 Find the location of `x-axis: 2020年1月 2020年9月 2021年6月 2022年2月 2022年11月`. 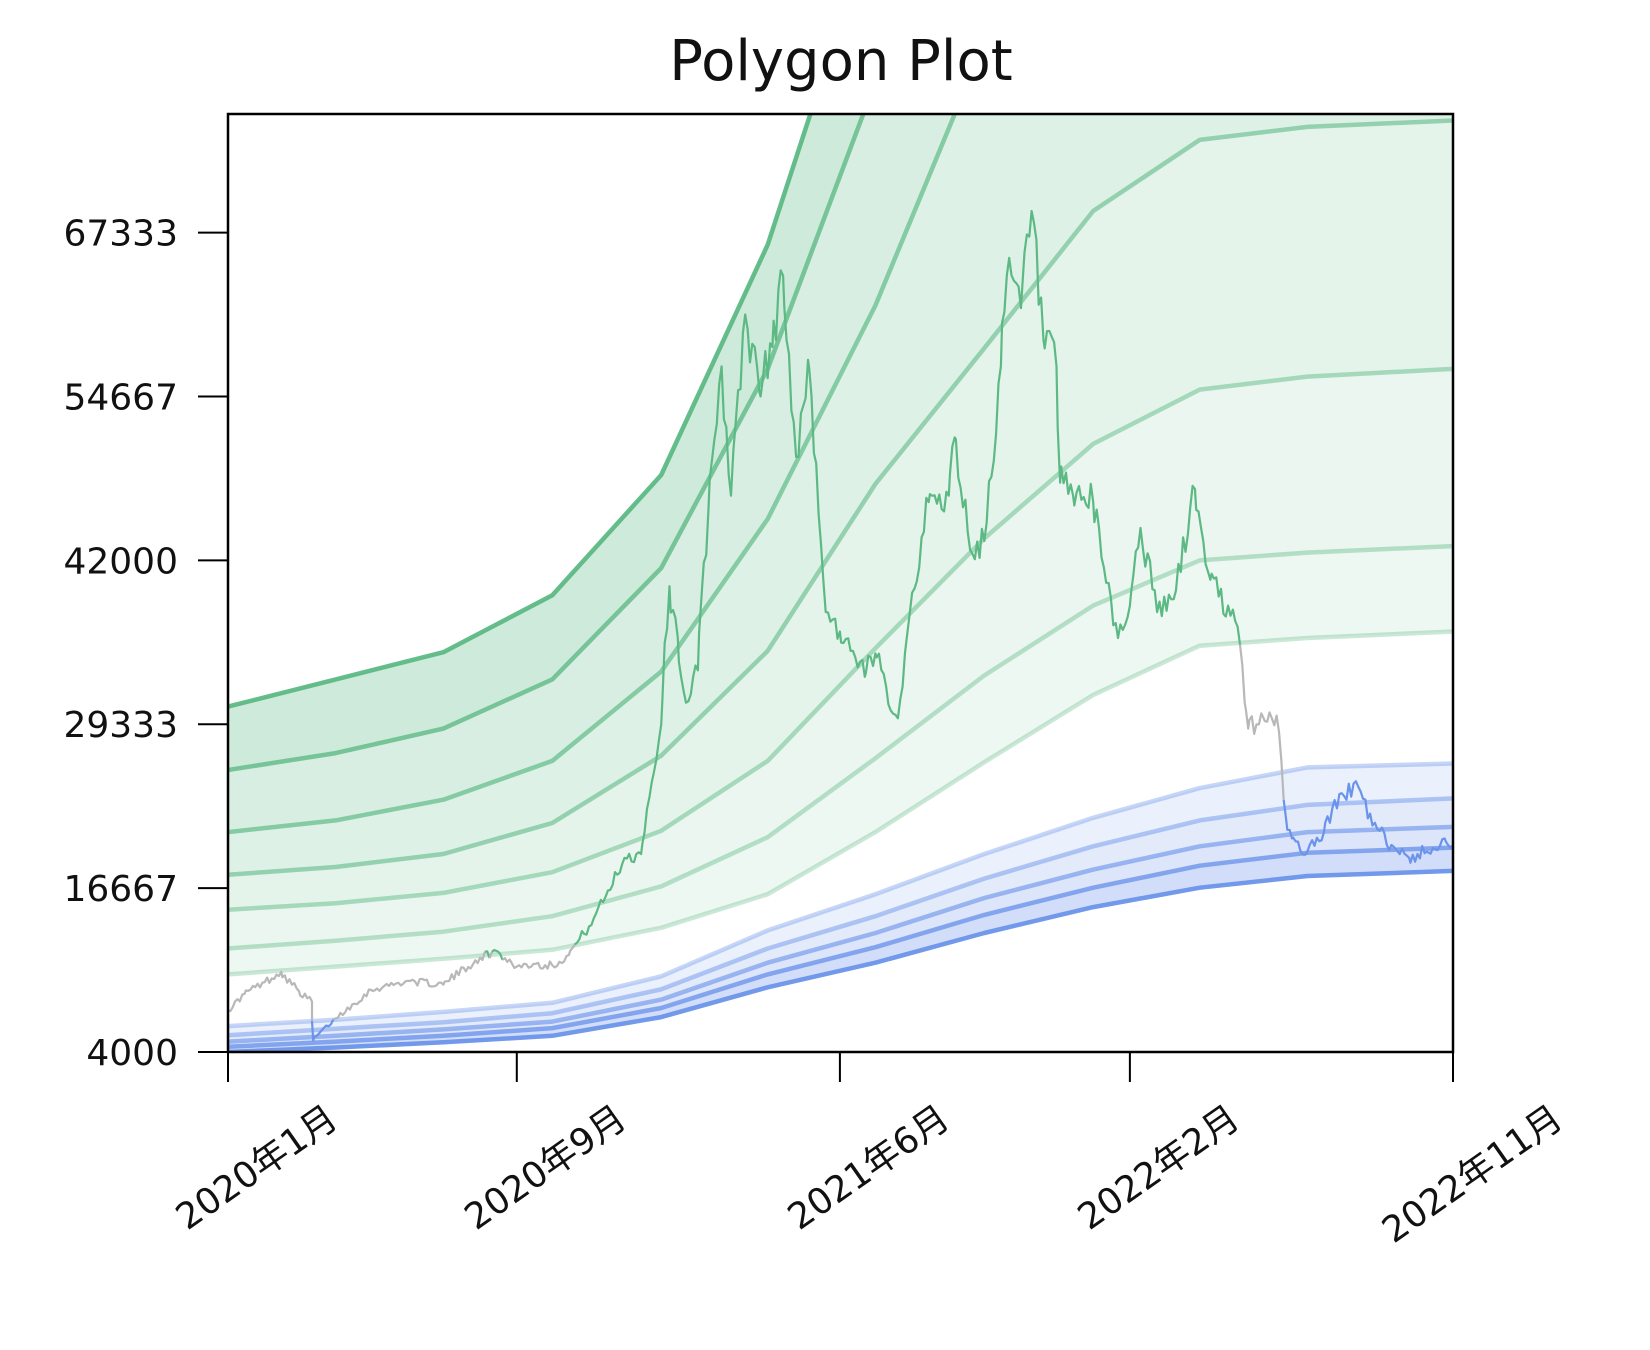

x-axis: 2020年1月 2020年9月 2021年6月 2022年2月 2022年11月 is located at coordinates (869, 1152).